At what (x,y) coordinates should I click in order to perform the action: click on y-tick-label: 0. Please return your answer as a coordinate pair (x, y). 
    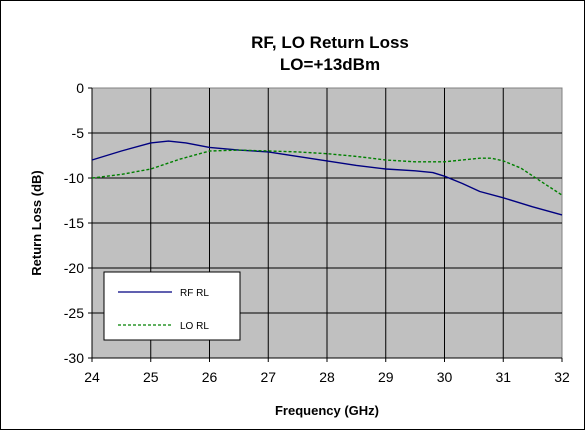
    Looking at the image, I should click on (80, 88).